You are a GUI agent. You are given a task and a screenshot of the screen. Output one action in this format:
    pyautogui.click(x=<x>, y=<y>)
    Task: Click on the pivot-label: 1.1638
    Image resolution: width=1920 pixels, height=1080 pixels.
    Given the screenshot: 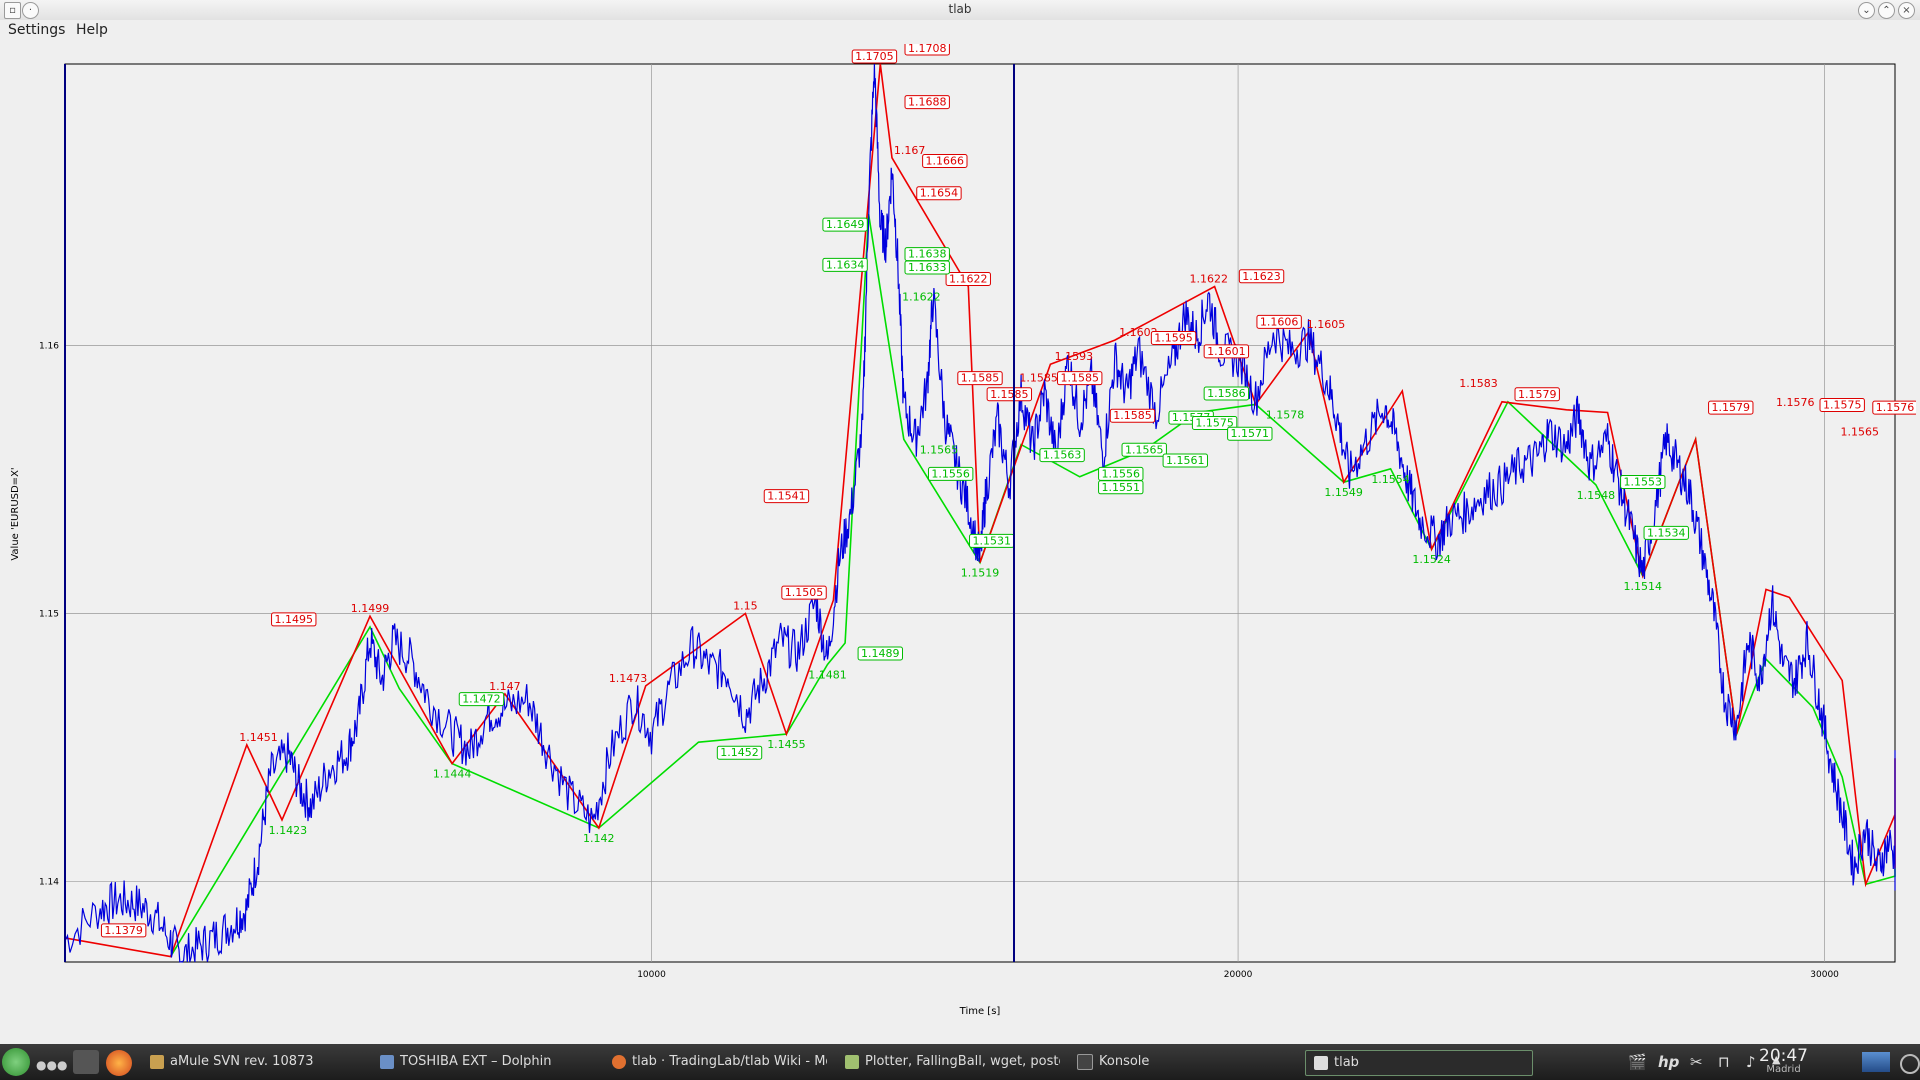 What is the action you would take?
    pyautogui.click(x=927, y=254)
    